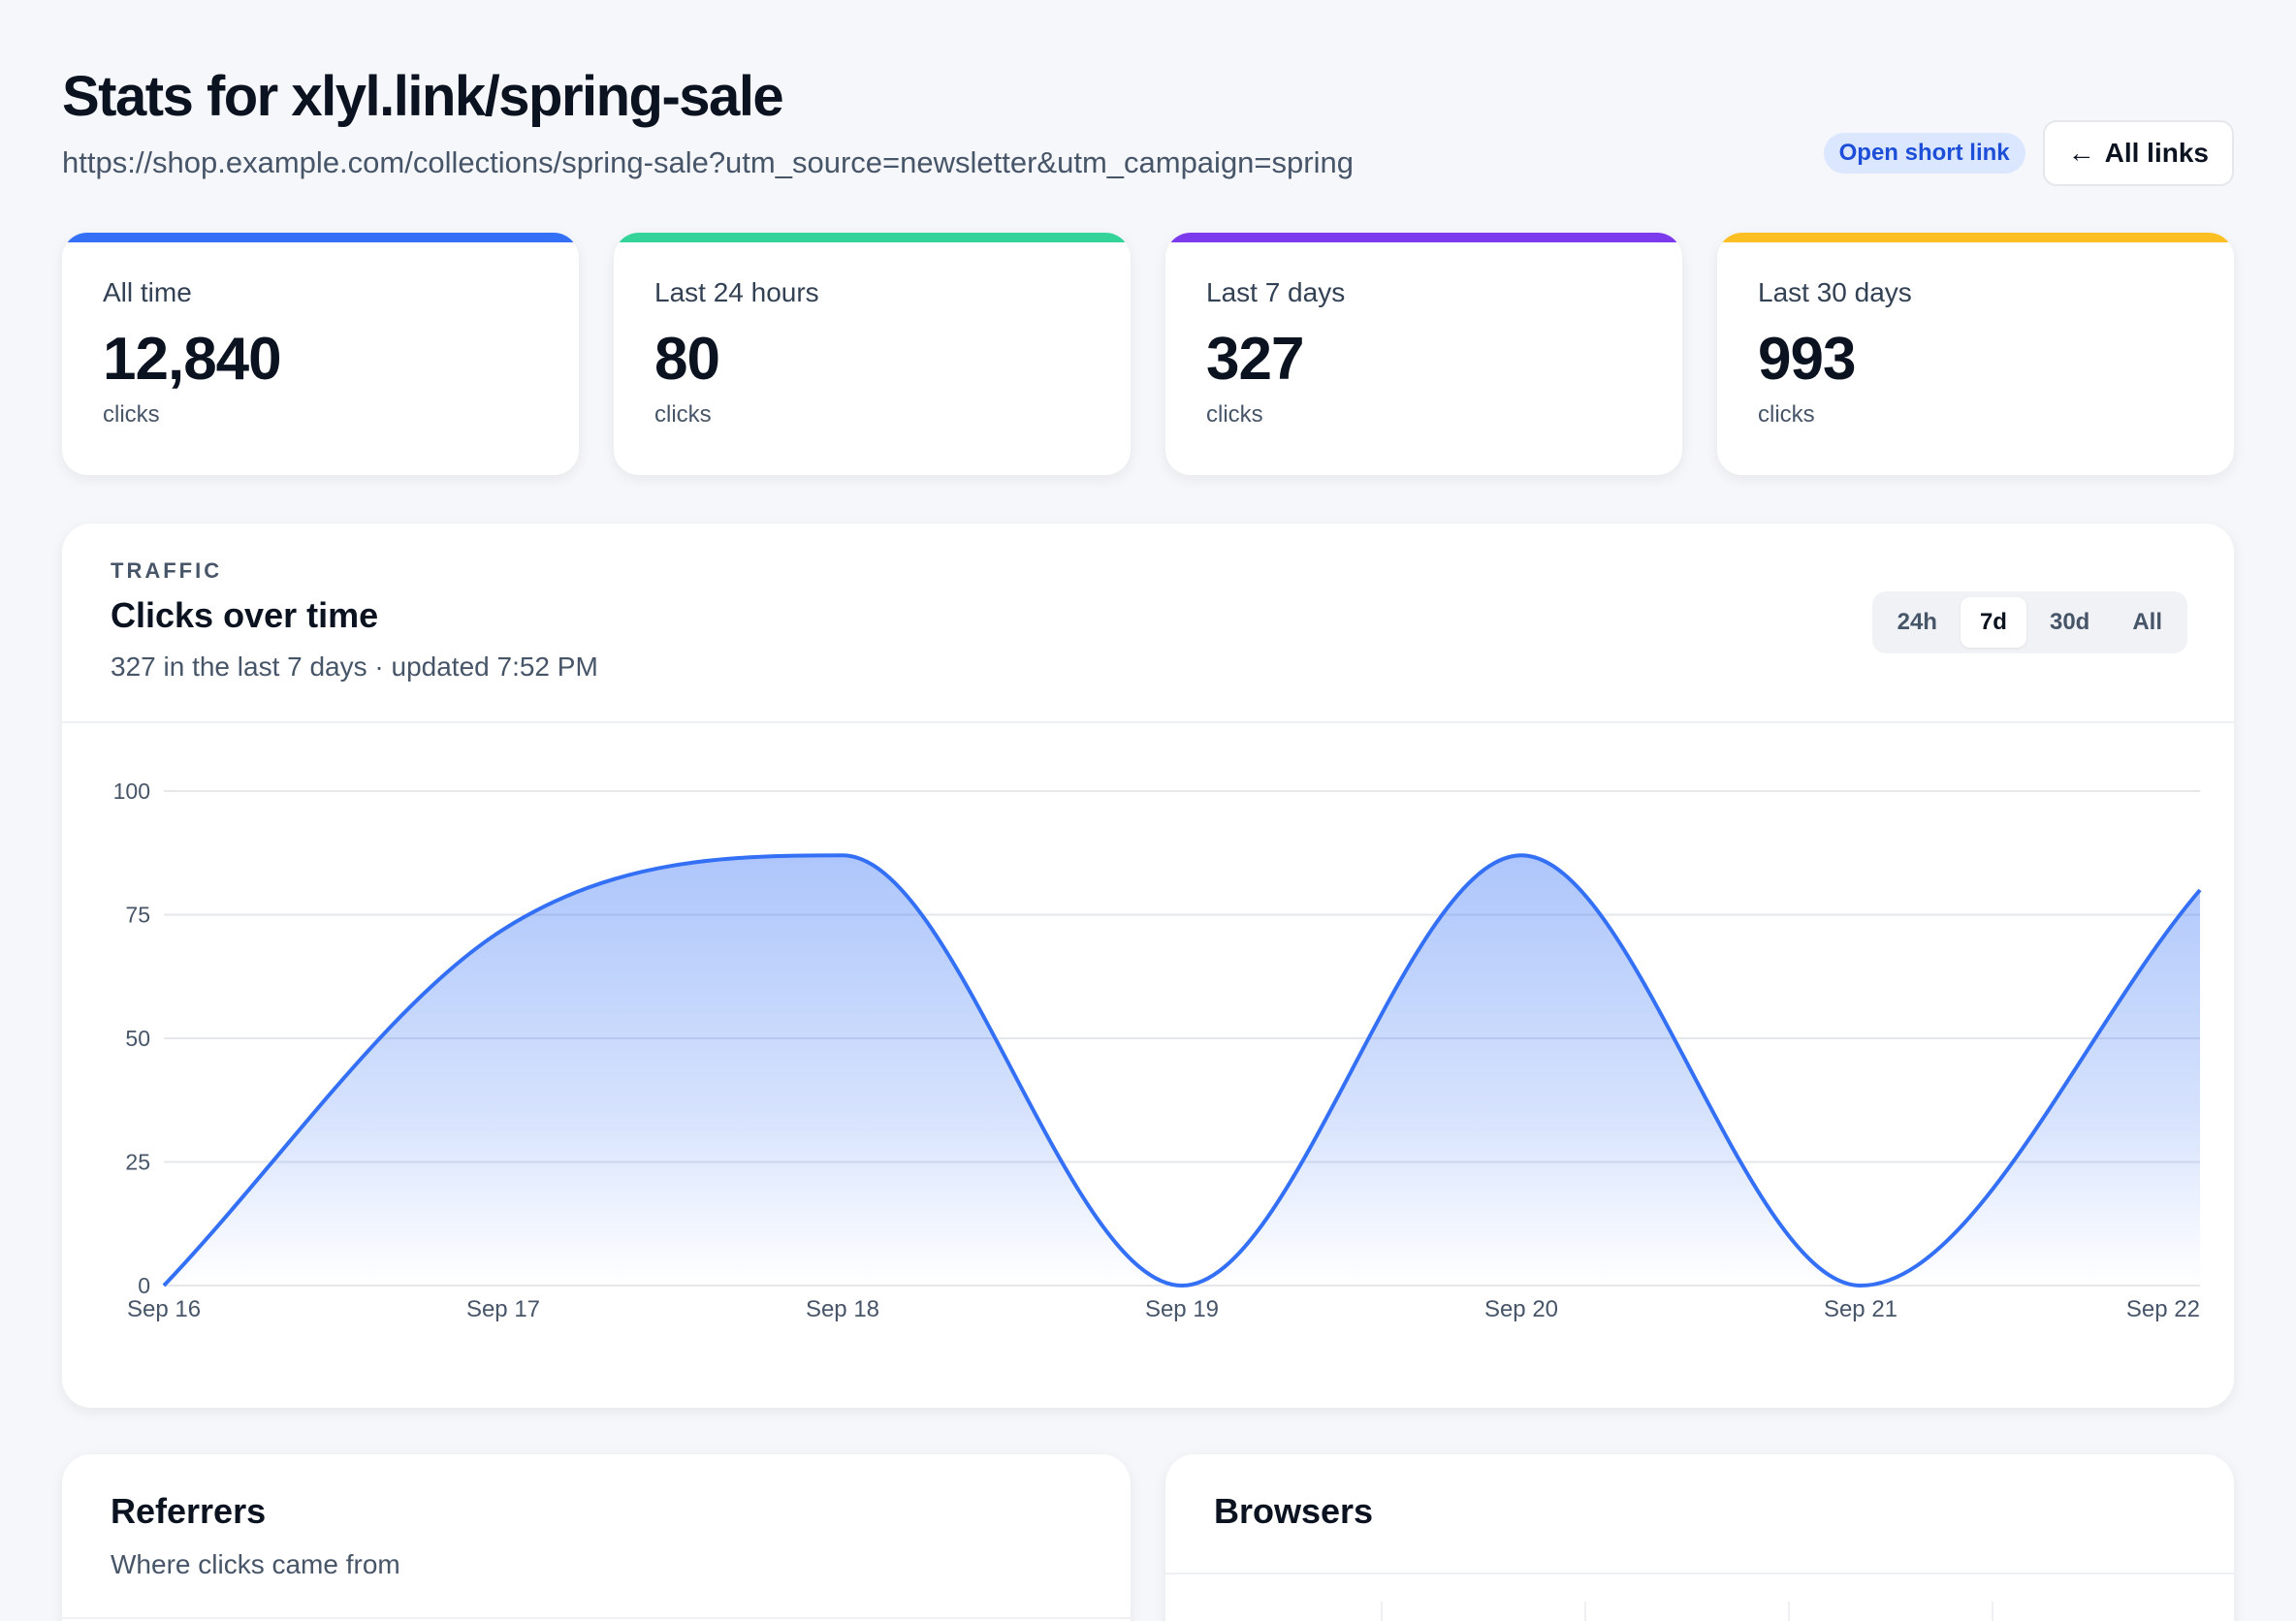 Image resolution: width=2296 pixels, height=1621 pixels. I want to click on arrow-left-icon: ←, so click(2081, 153).